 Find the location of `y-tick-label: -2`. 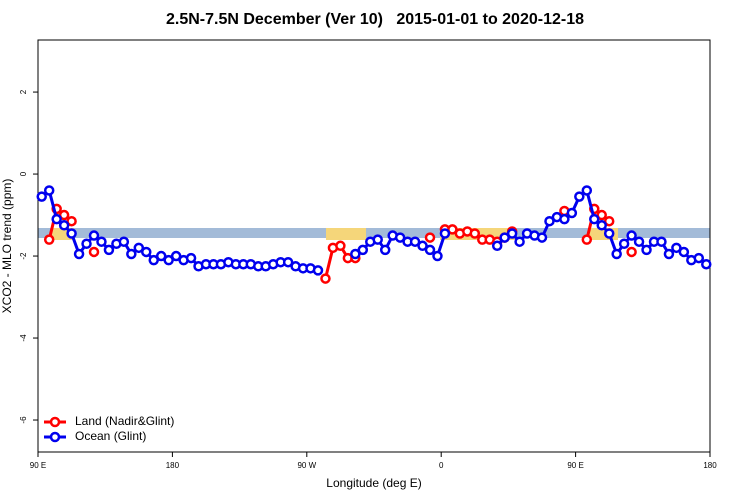

y-tick-label: -2 is located at coordinates (23, 256).